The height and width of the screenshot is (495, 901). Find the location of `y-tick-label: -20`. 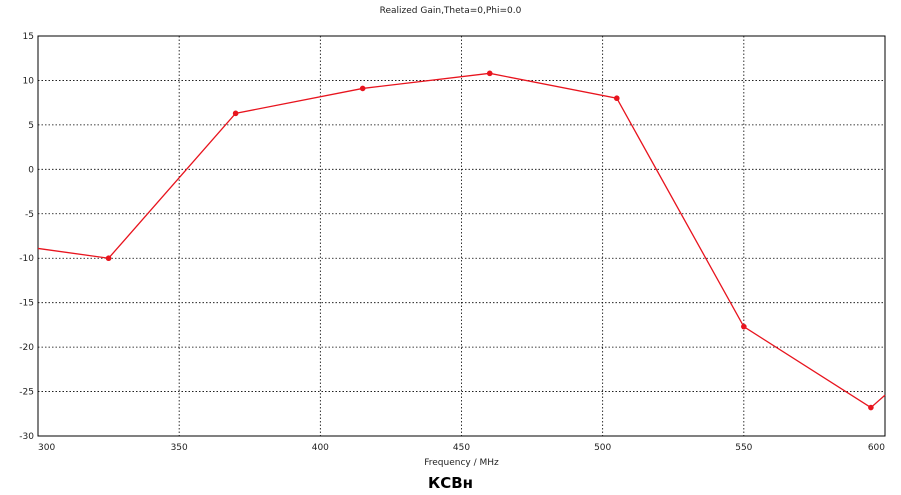

y-tick-label: -20 is located at coordinates (26, 348).